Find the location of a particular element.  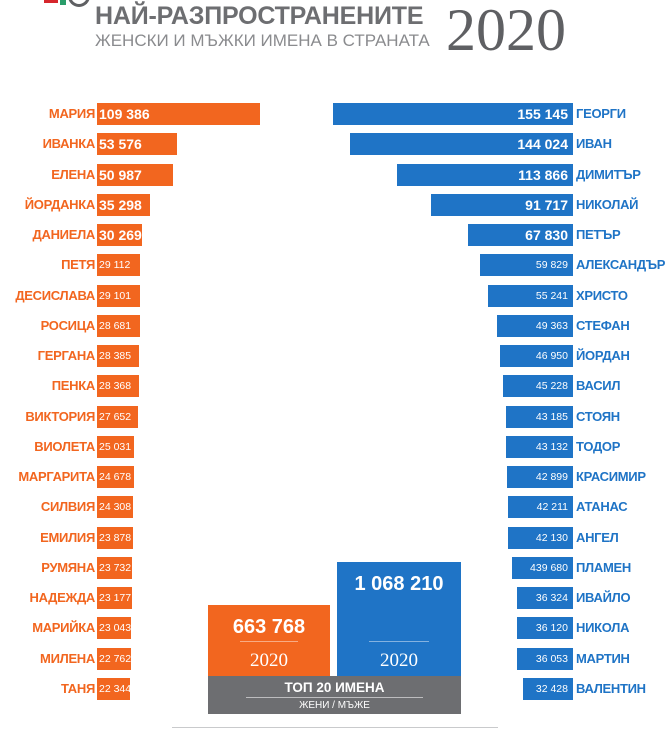

female-bar: 25 031 is located at coordinates (116, 447).